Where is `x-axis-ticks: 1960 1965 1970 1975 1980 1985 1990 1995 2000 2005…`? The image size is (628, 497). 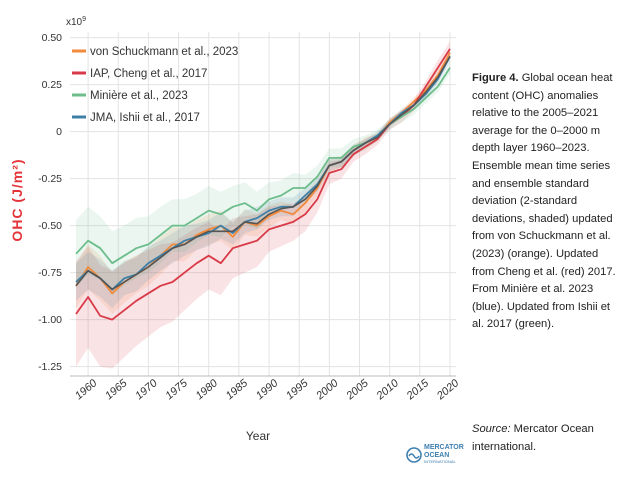 x-axis-ticks: 1960 1965 1970 1975 1980 1985 1990 1995 2000 2005… is located at coordinates (267, 390).